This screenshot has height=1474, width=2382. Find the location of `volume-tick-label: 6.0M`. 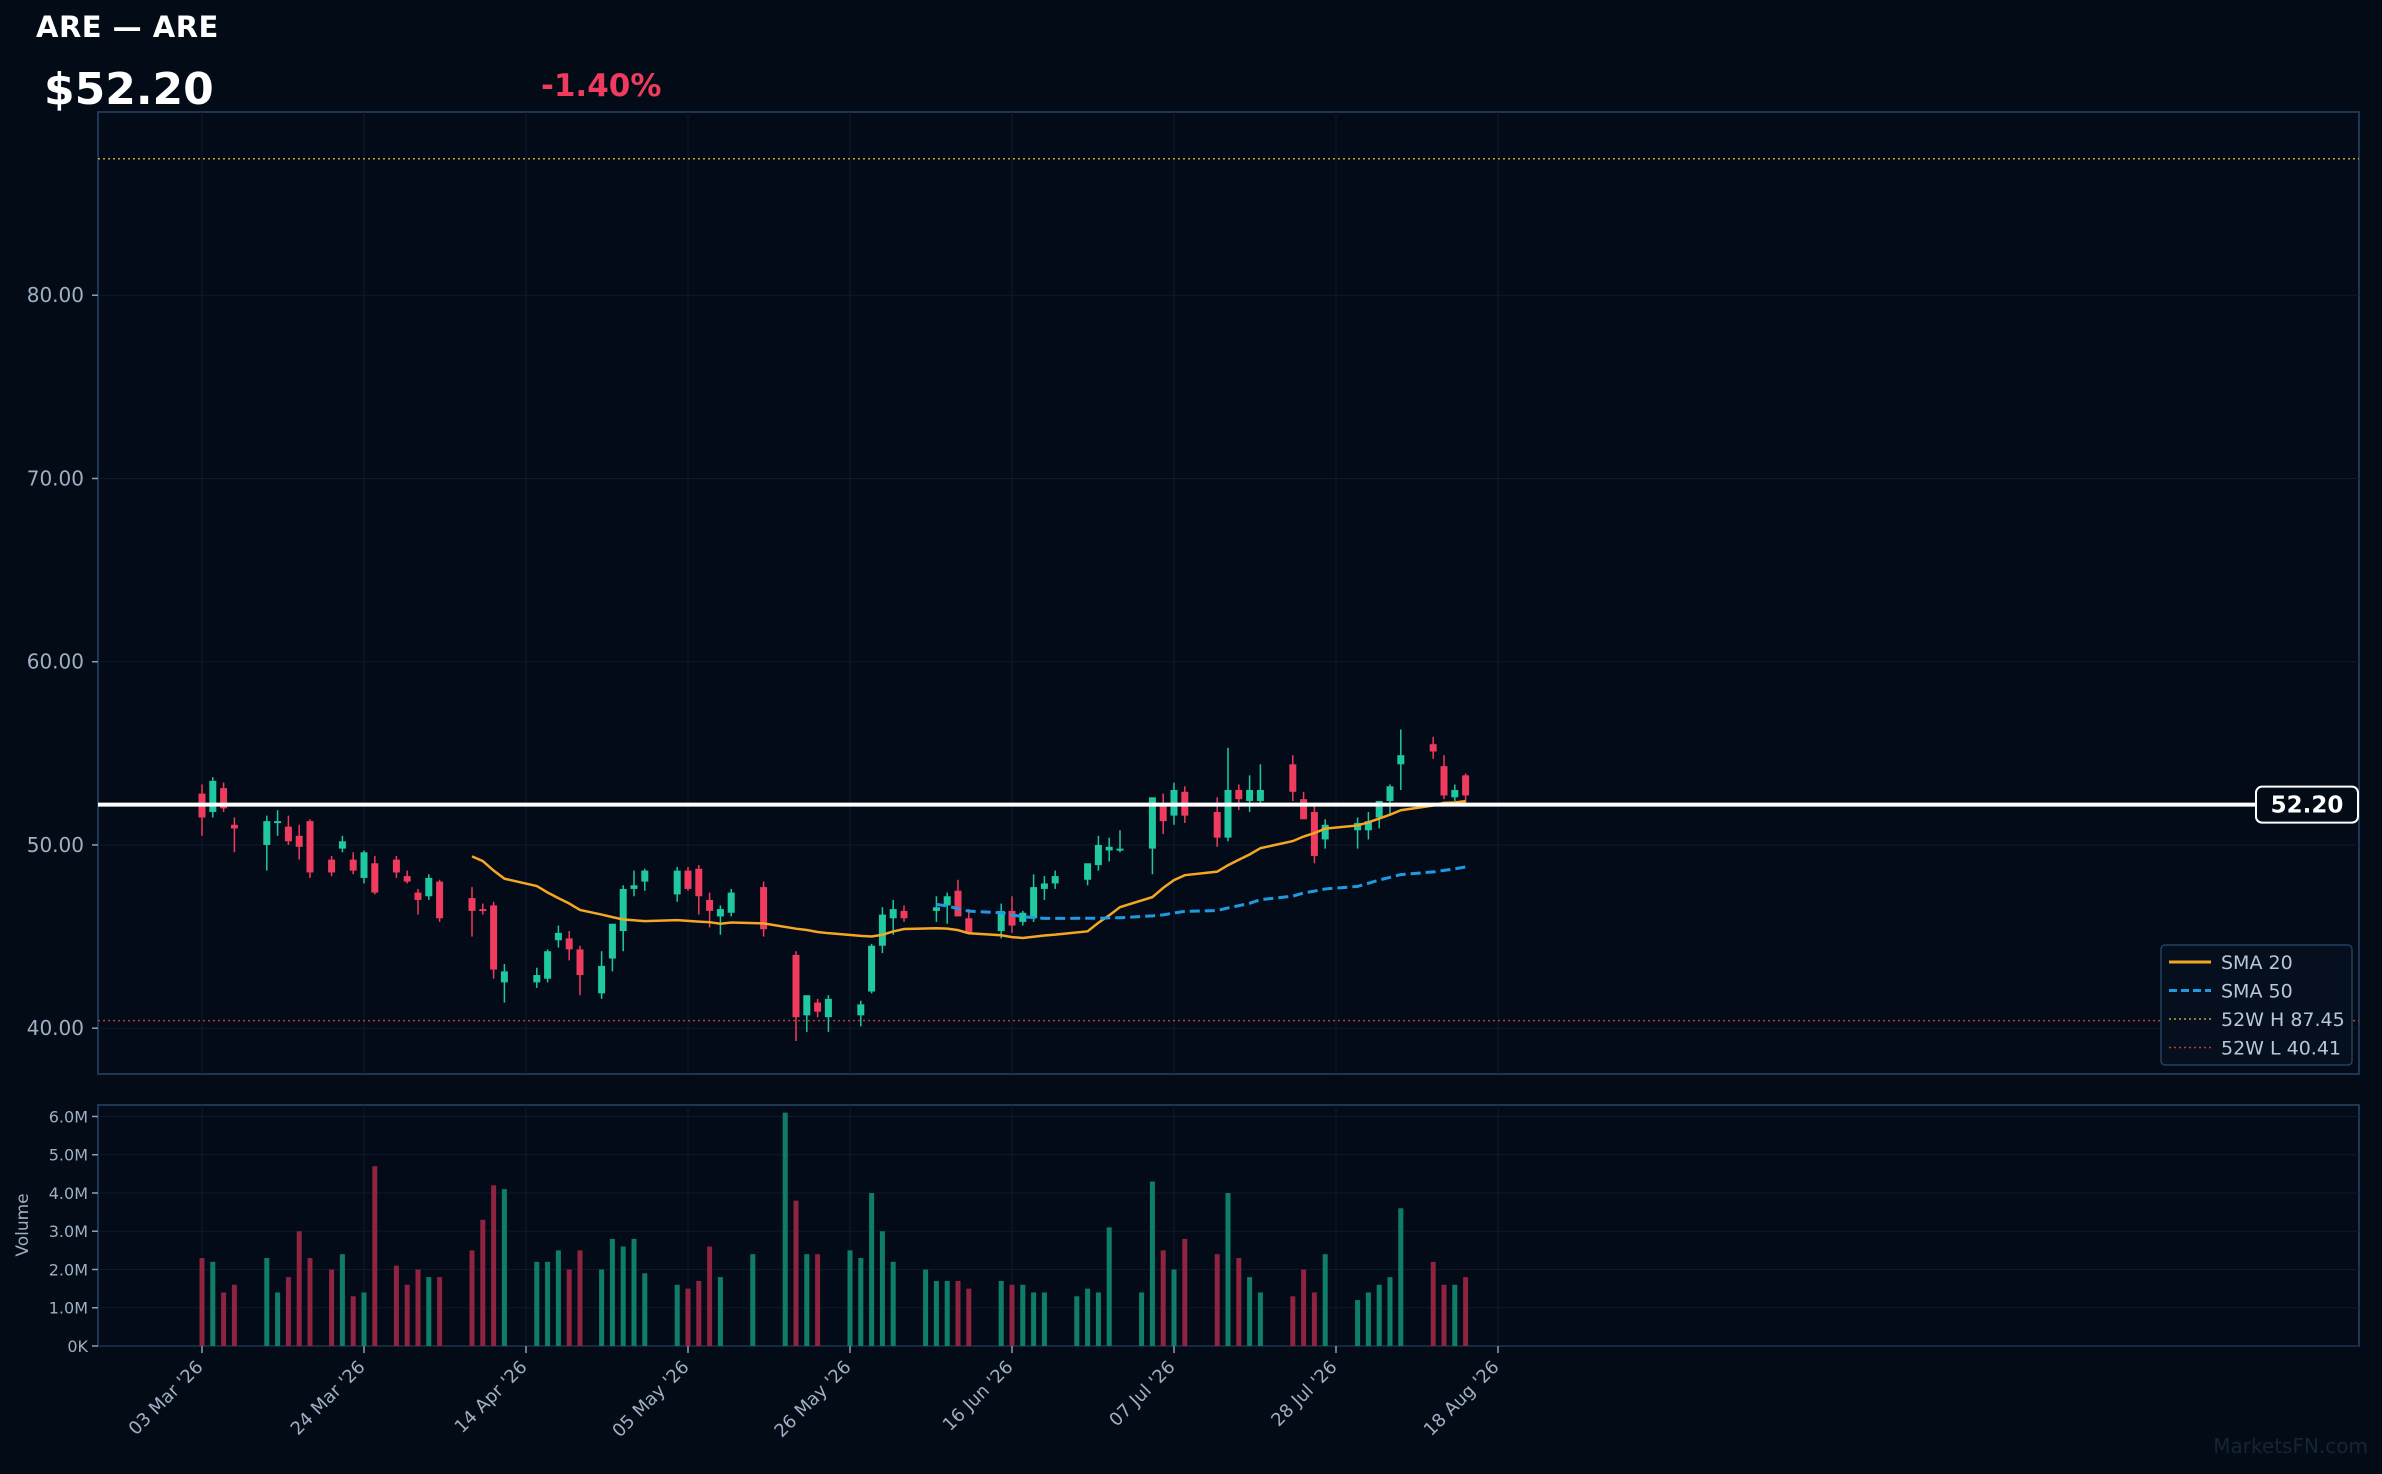

volume-tick-label: 6.0M is located at coordinates (68, 1116).